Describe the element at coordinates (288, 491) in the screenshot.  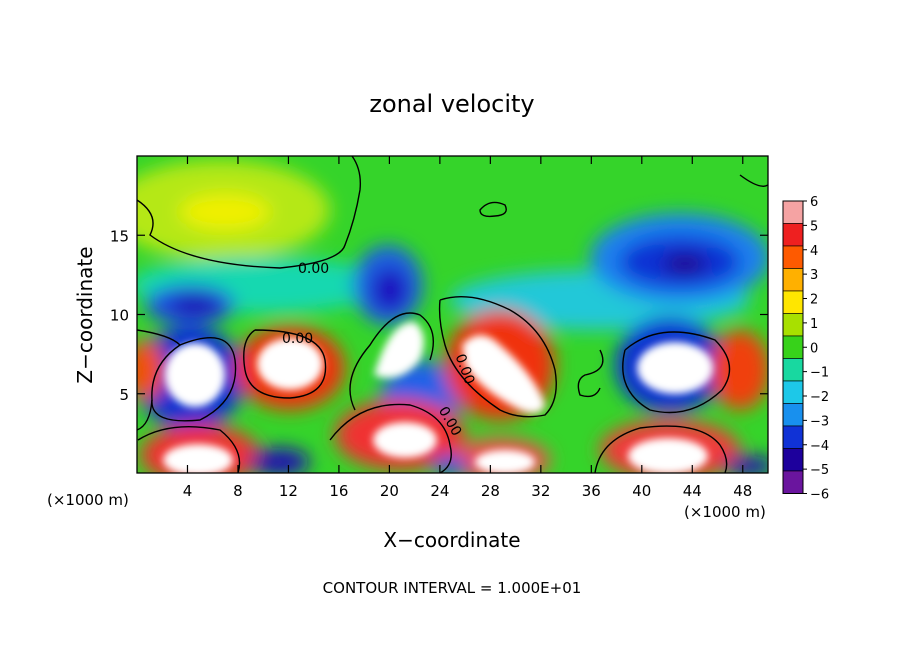
I see `x-tick-label: 12` at that location.